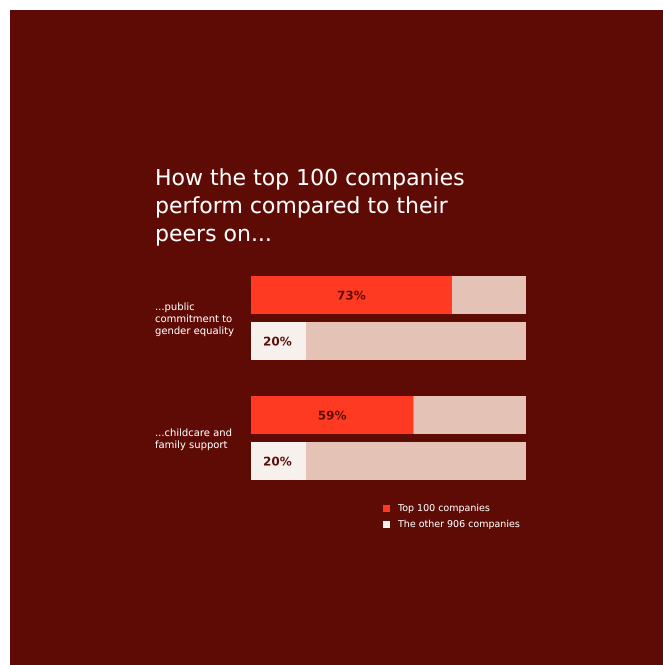  What do you see at coordinates (459, 524) in the screenshot?
I see `legend-label: The other 906 companies` at bounding box center [459, 524].